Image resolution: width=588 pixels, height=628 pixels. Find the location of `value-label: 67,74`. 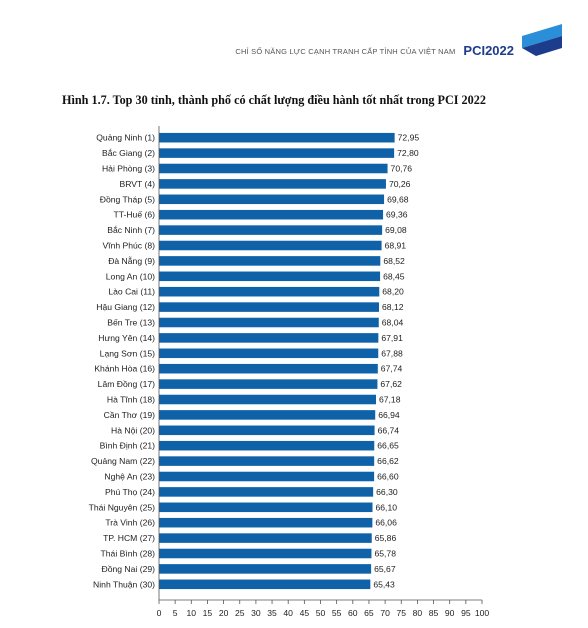

value-label: 67,74 is located at coordinates (392, 369).